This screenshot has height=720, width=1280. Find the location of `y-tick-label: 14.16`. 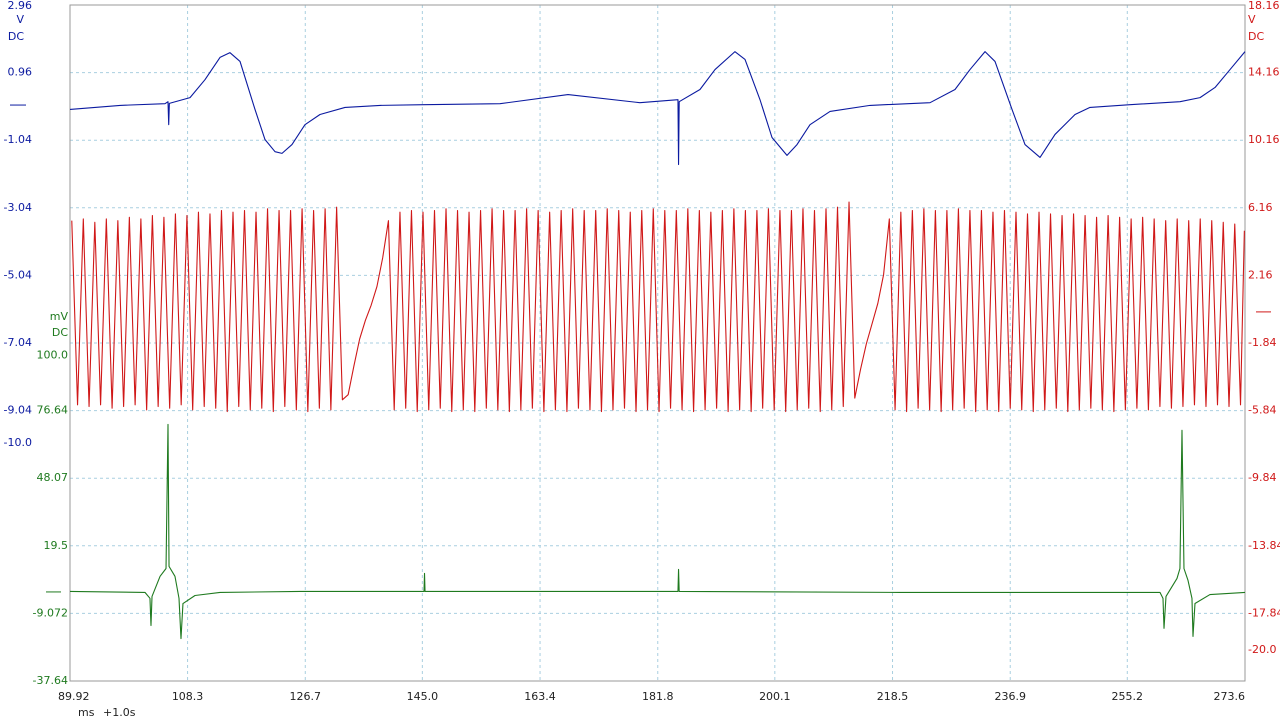

y-tick-label: 14.16 is located at coordinates (1264, 72).